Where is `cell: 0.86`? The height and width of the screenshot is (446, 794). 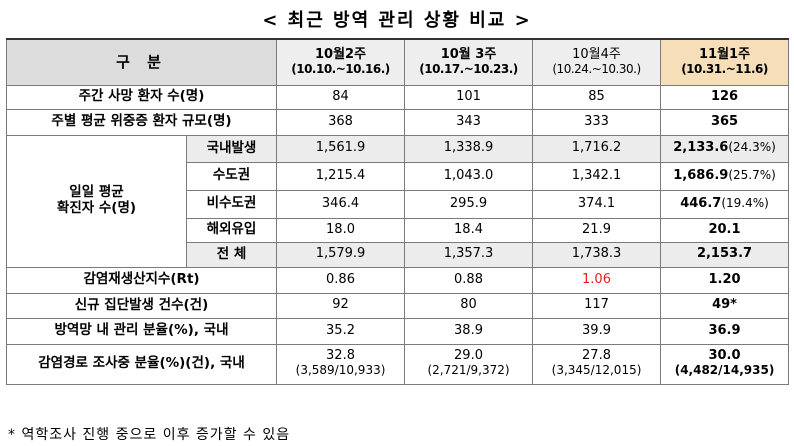 cell: 0.86 is located at coordinates (341, 280).